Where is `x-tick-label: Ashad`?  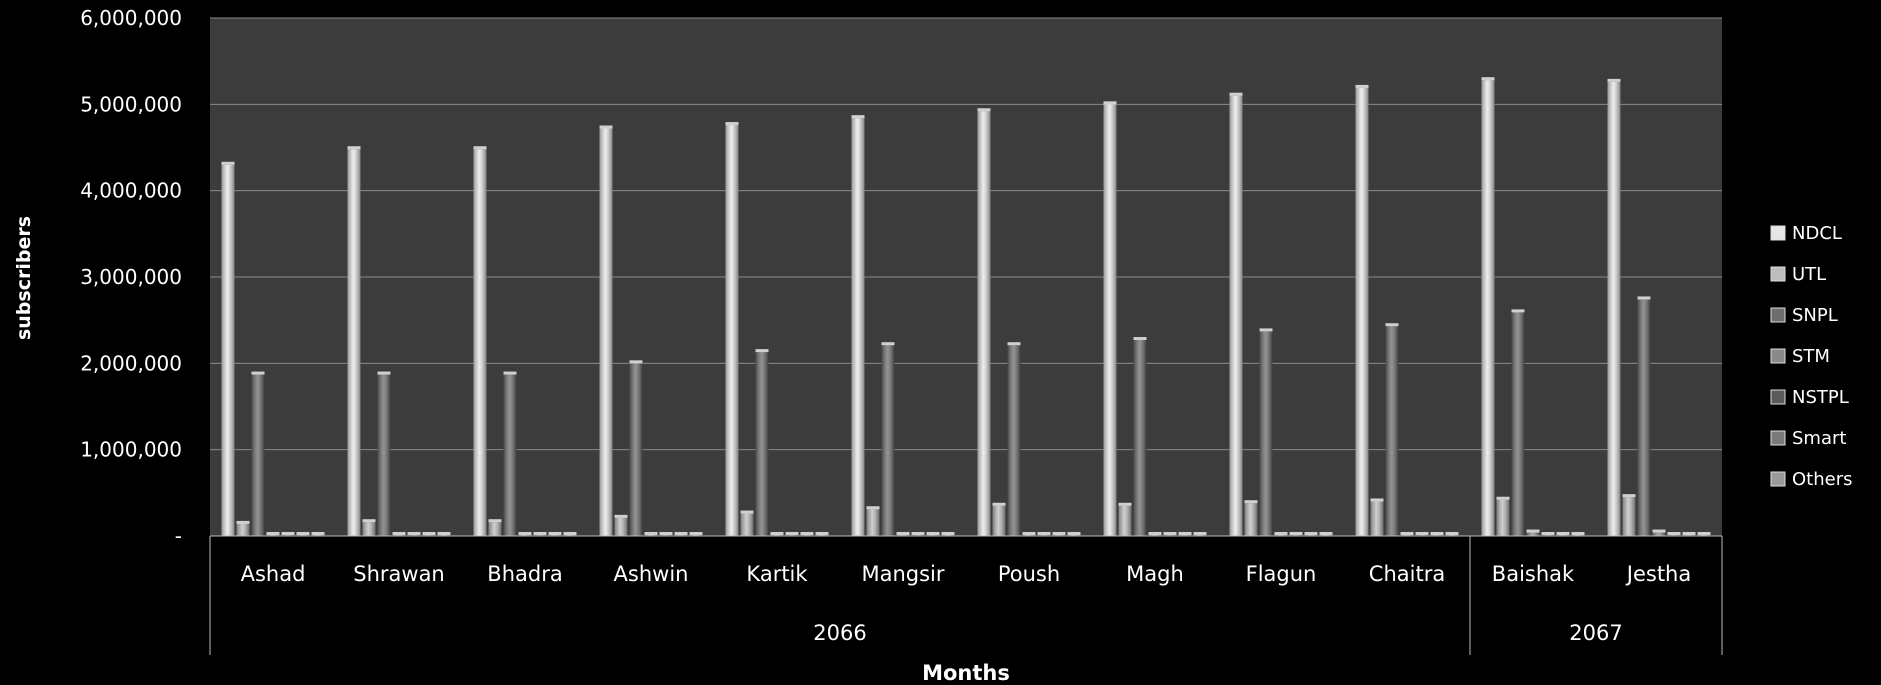
x-tick-label: Ashad is located at coordinates (273, 574).